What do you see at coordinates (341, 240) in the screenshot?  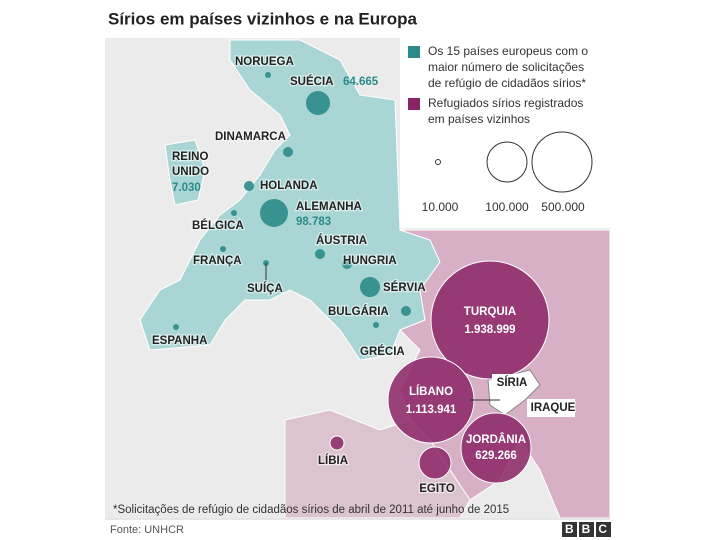 I see `country-label: ÁUSTRIA` at bounding box center [341, 240].